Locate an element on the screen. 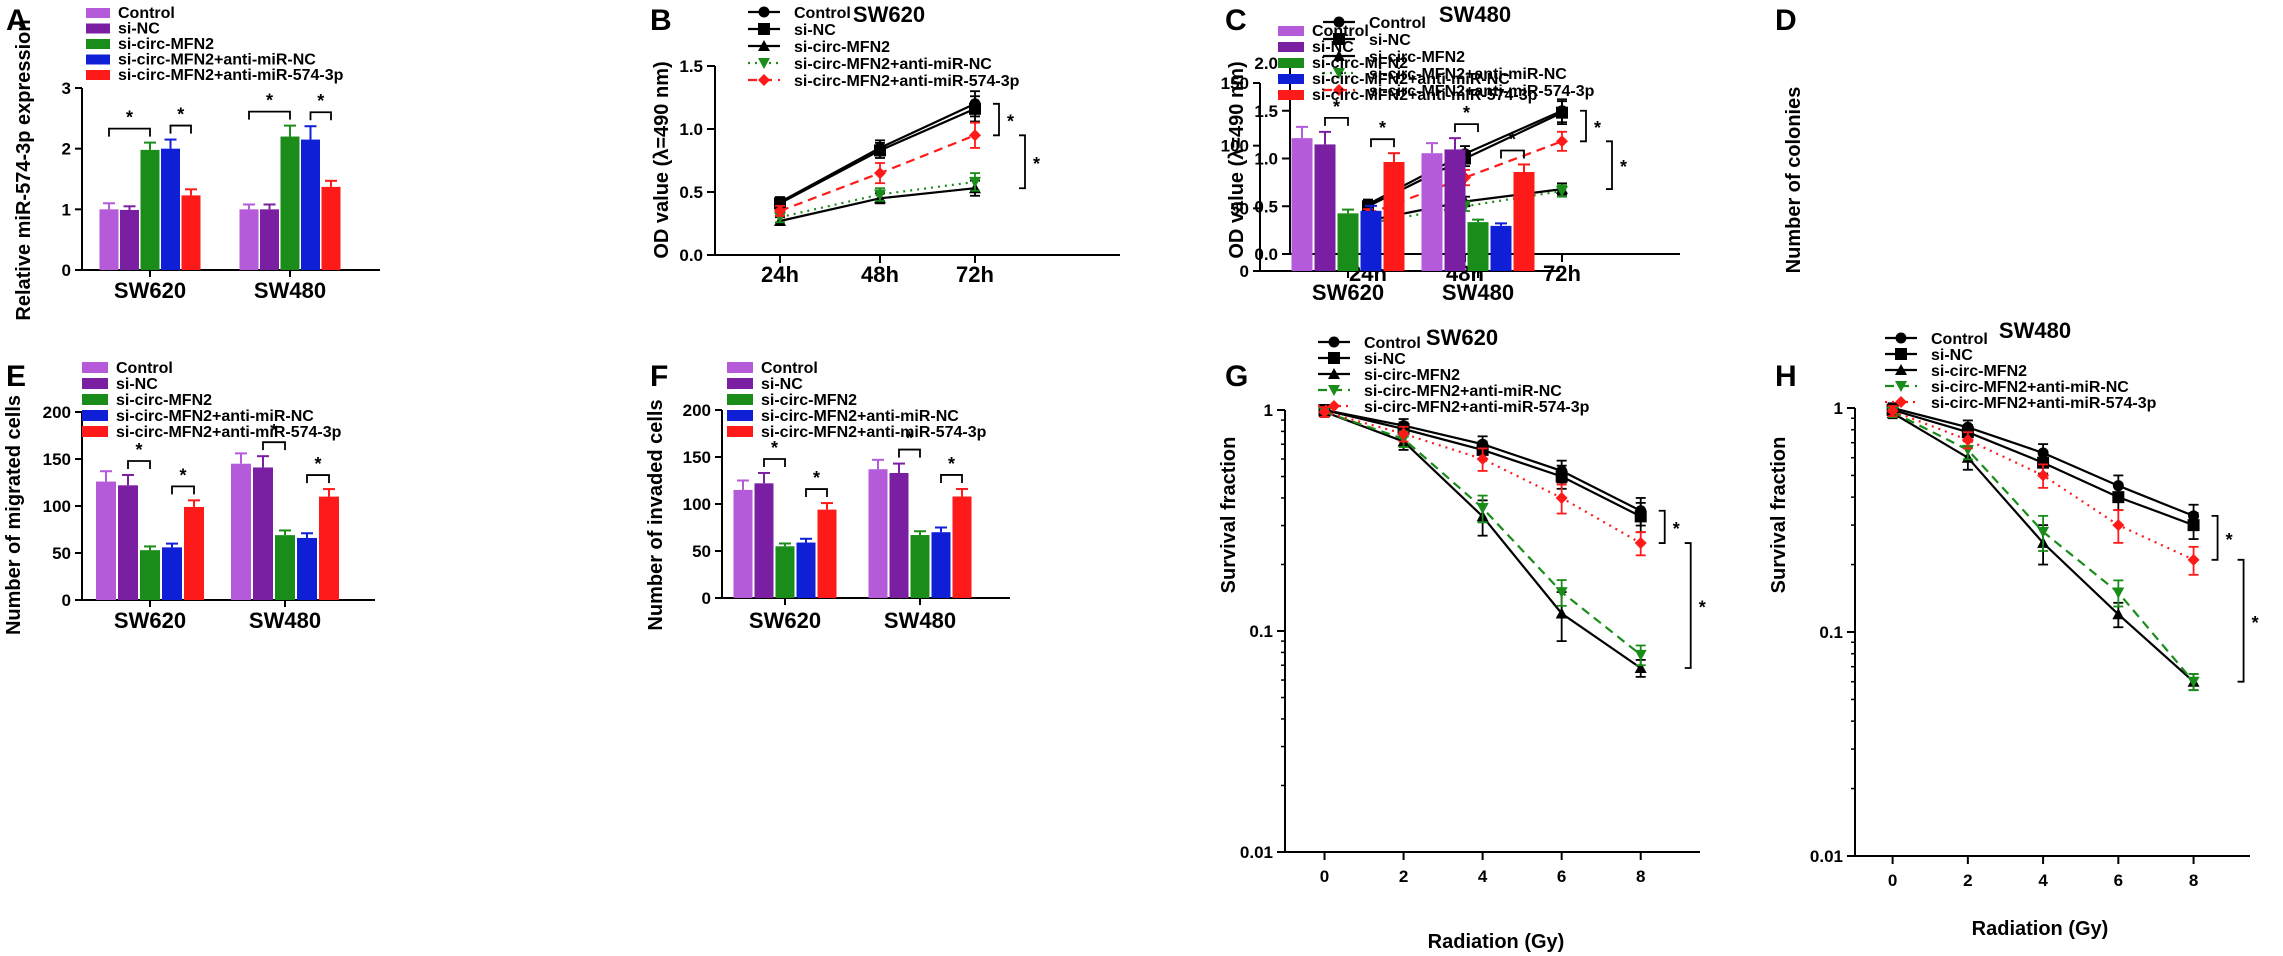  panel-f-legend-label-si-circ-mfn2-anti-mir-nc: si-circ-MFN2+anti-miR-NC is located at coordinates (860, 416).